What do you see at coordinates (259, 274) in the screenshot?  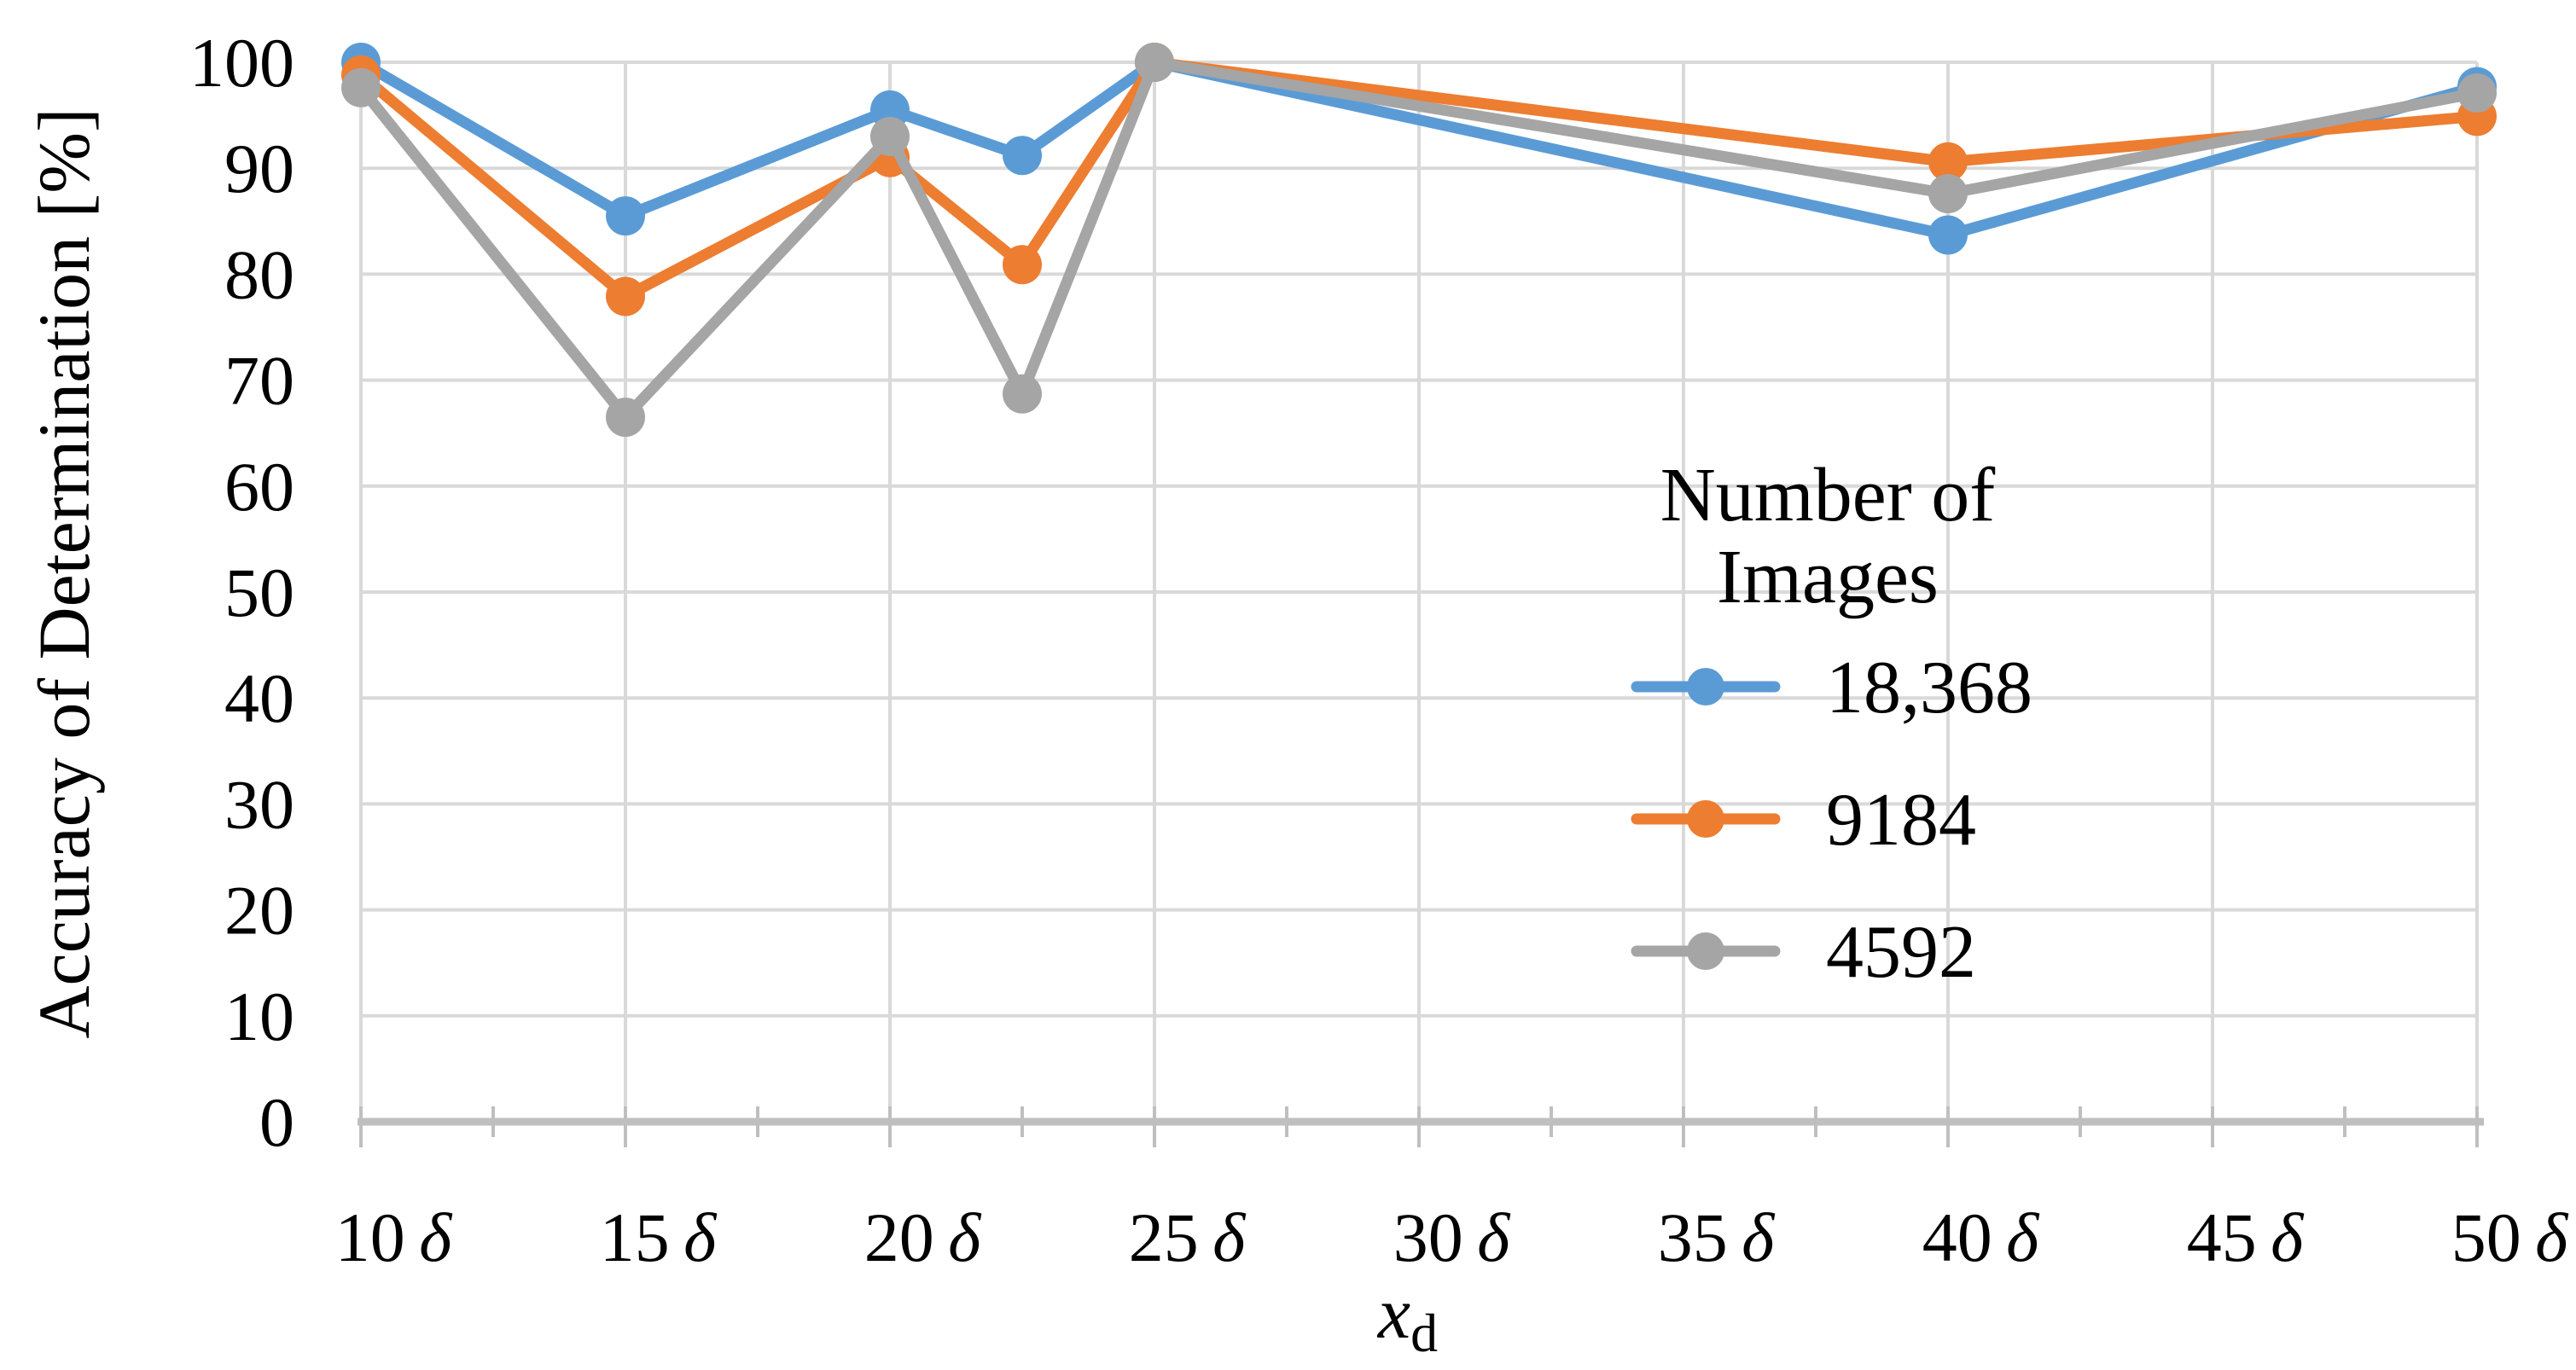 I see `y-axis-tick-label: 80` at bounding box center [259, 274].